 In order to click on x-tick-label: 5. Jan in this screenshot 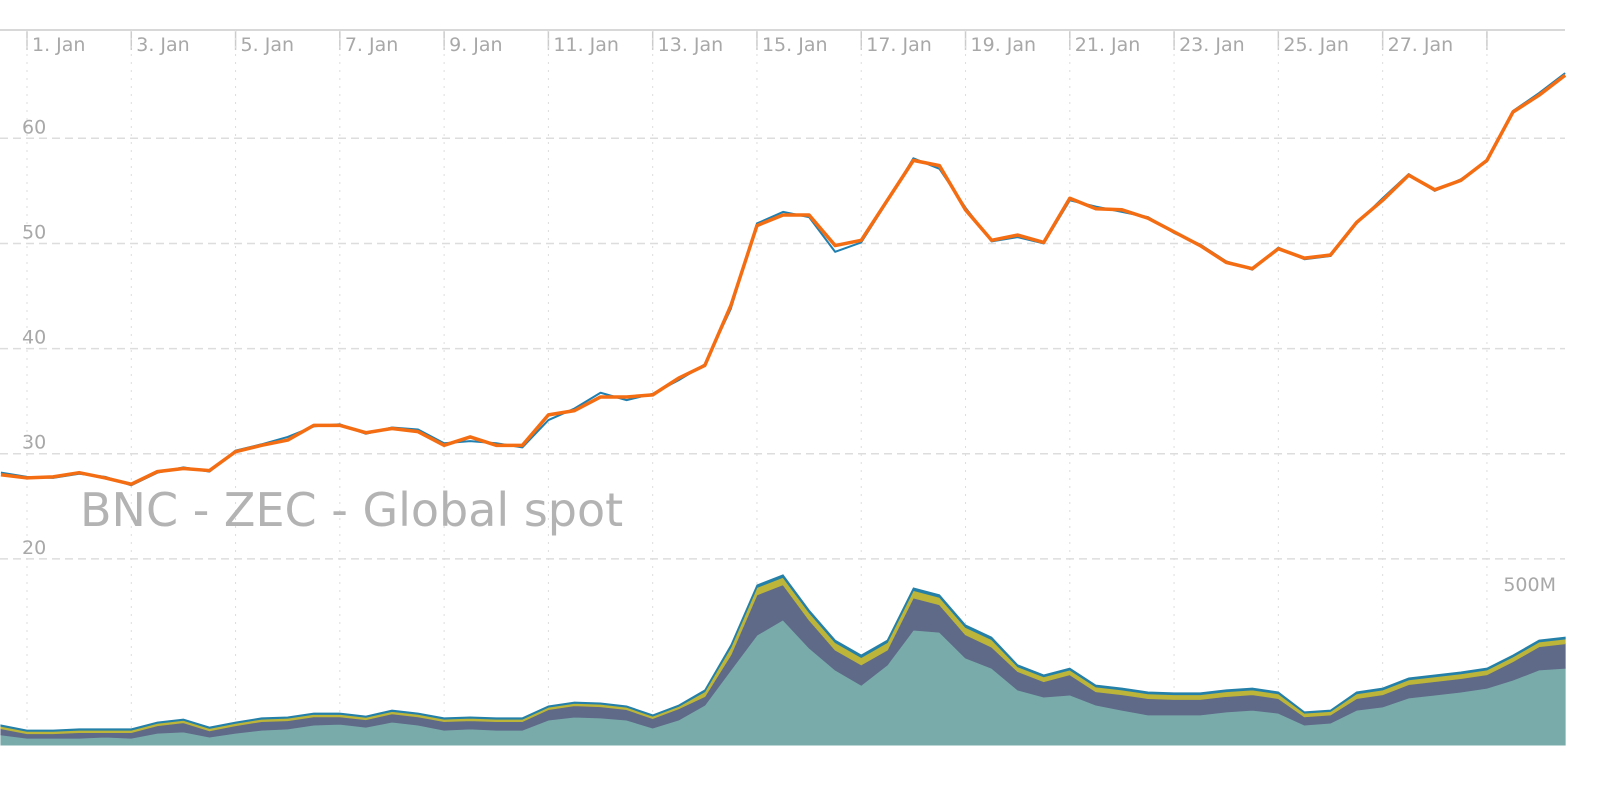, I will do `click(267, 45)`.